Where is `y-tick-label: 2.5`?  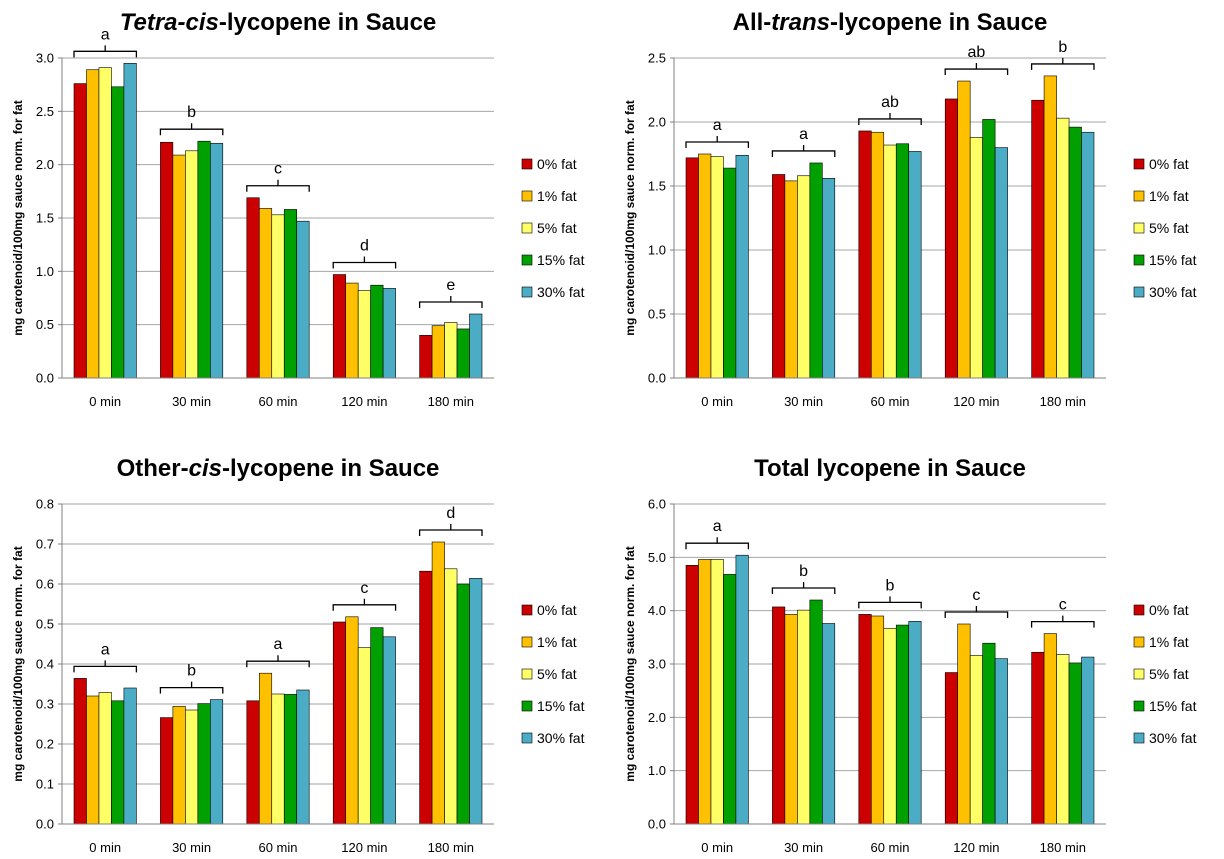
y-tick-label: 2.5 is located at coordinates (45, 111).